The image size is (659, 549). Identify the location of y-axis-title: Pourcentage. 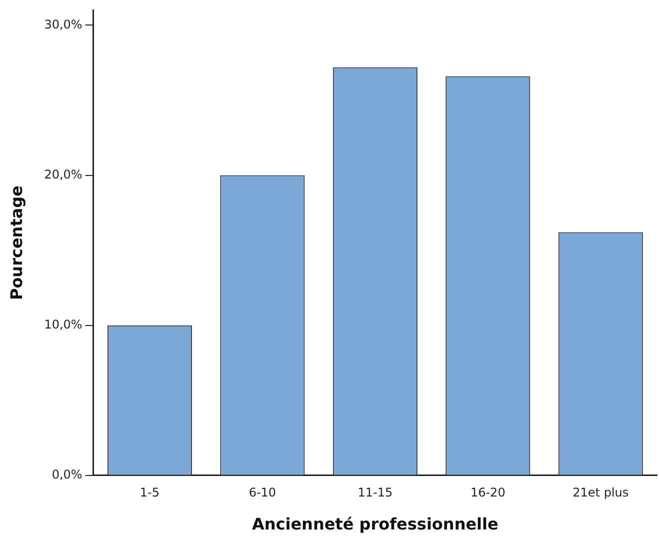
(16, 242).